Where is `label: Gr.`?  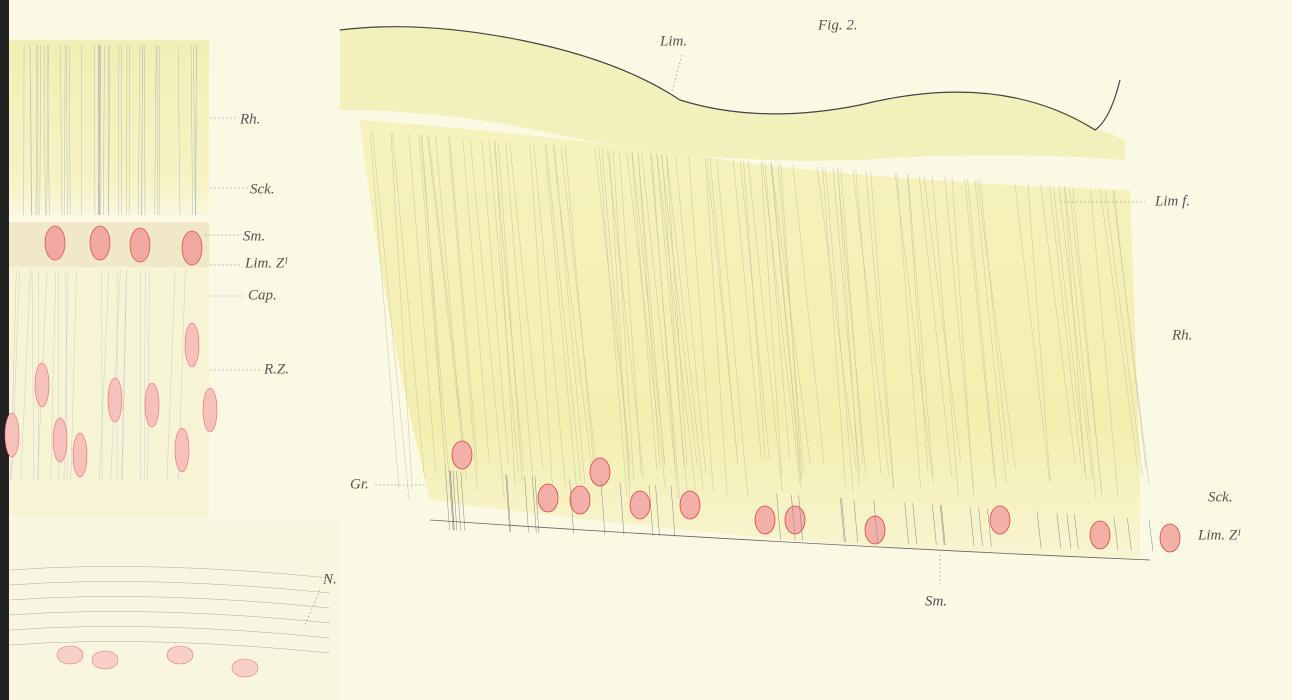
label: Gr. is located at coordinates (359, 484).